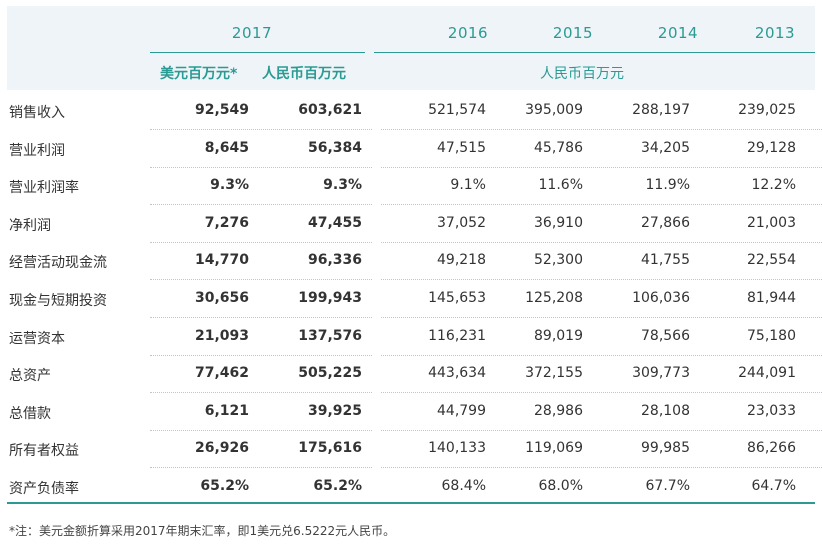 This screenshot has width=822, height=545. Describe the element at coordinates (665, 335) in the screenshot. I see `cell-2014: 78,566` at that location.